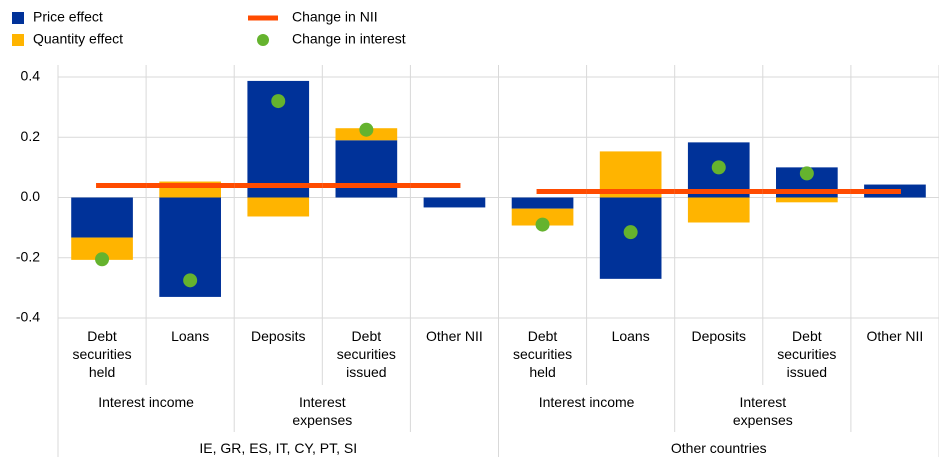 The height and width of the screenshot is (457, 939). What do you see at coordinates (31, 76) in the screenshot?
I see `y-tick-label: 0.4` at bounding box center [31, 76].